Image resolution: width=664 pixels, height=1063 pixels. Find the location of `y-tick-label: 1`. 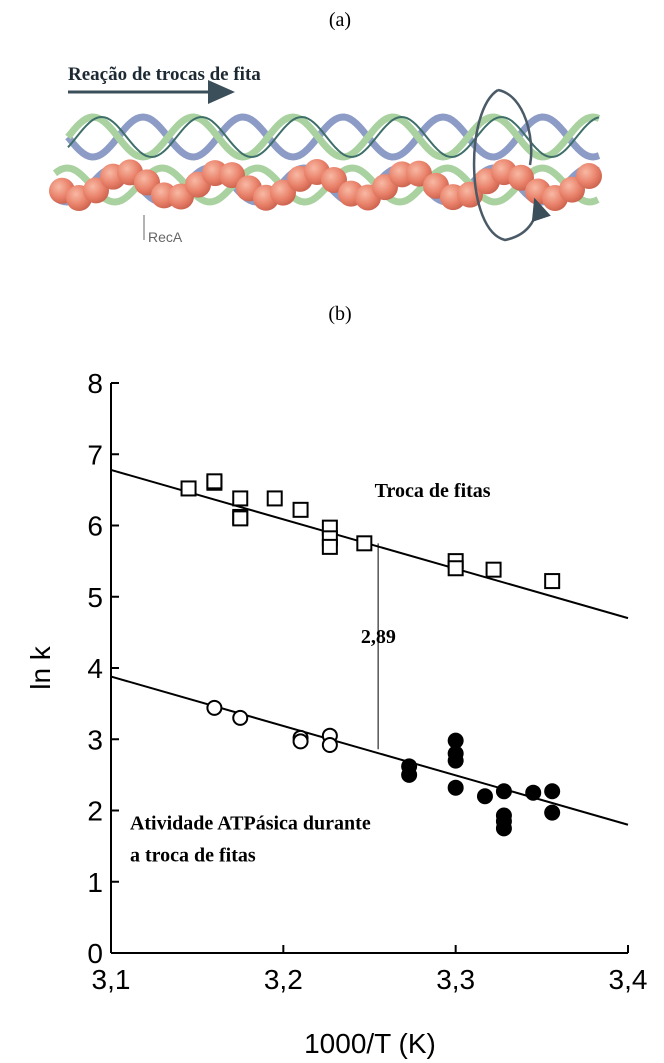

y-tick-label: 1 is located at coordinates (95, 882).